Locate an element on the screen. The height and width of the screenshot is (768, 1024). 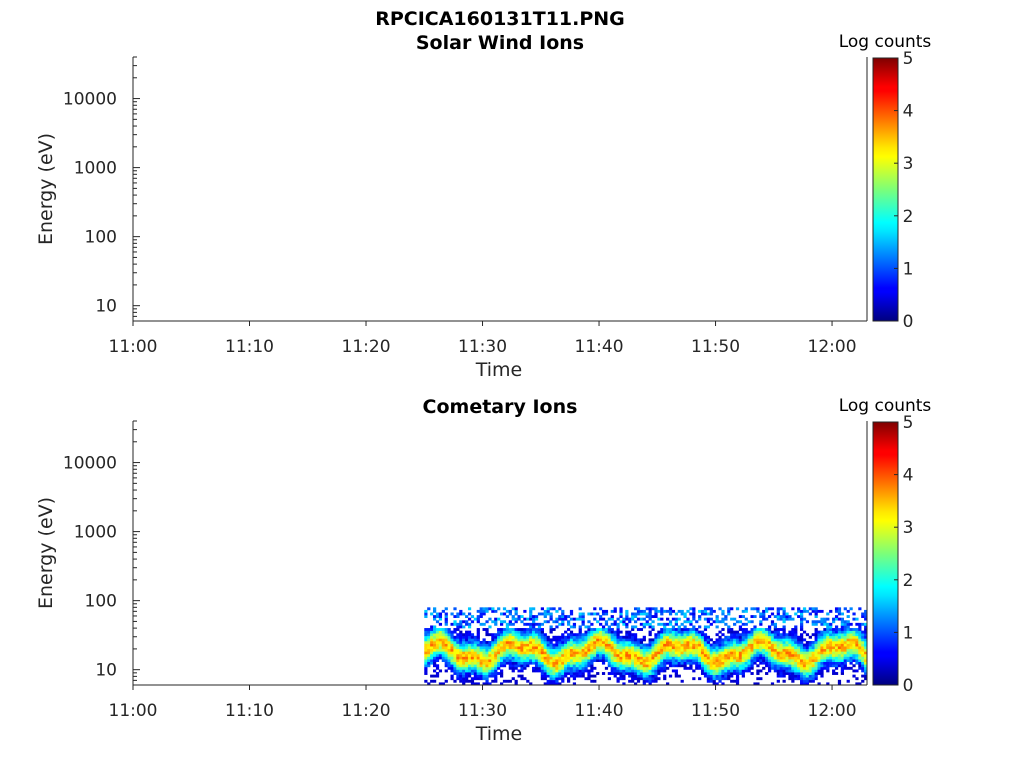
colorbar-tick-label: 4 is located at coordinates (908, 112).